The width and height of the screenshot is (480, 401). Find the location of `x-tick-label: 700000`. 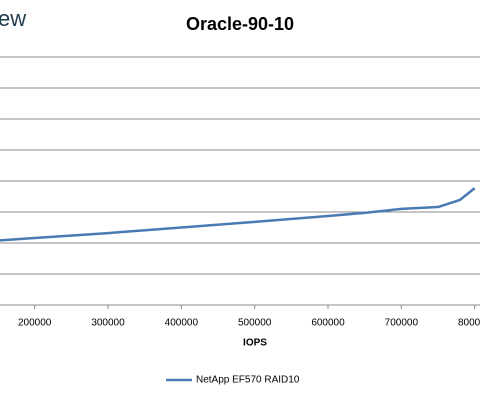

x-tick-label: 700000 is located at coordinates (402, 323).